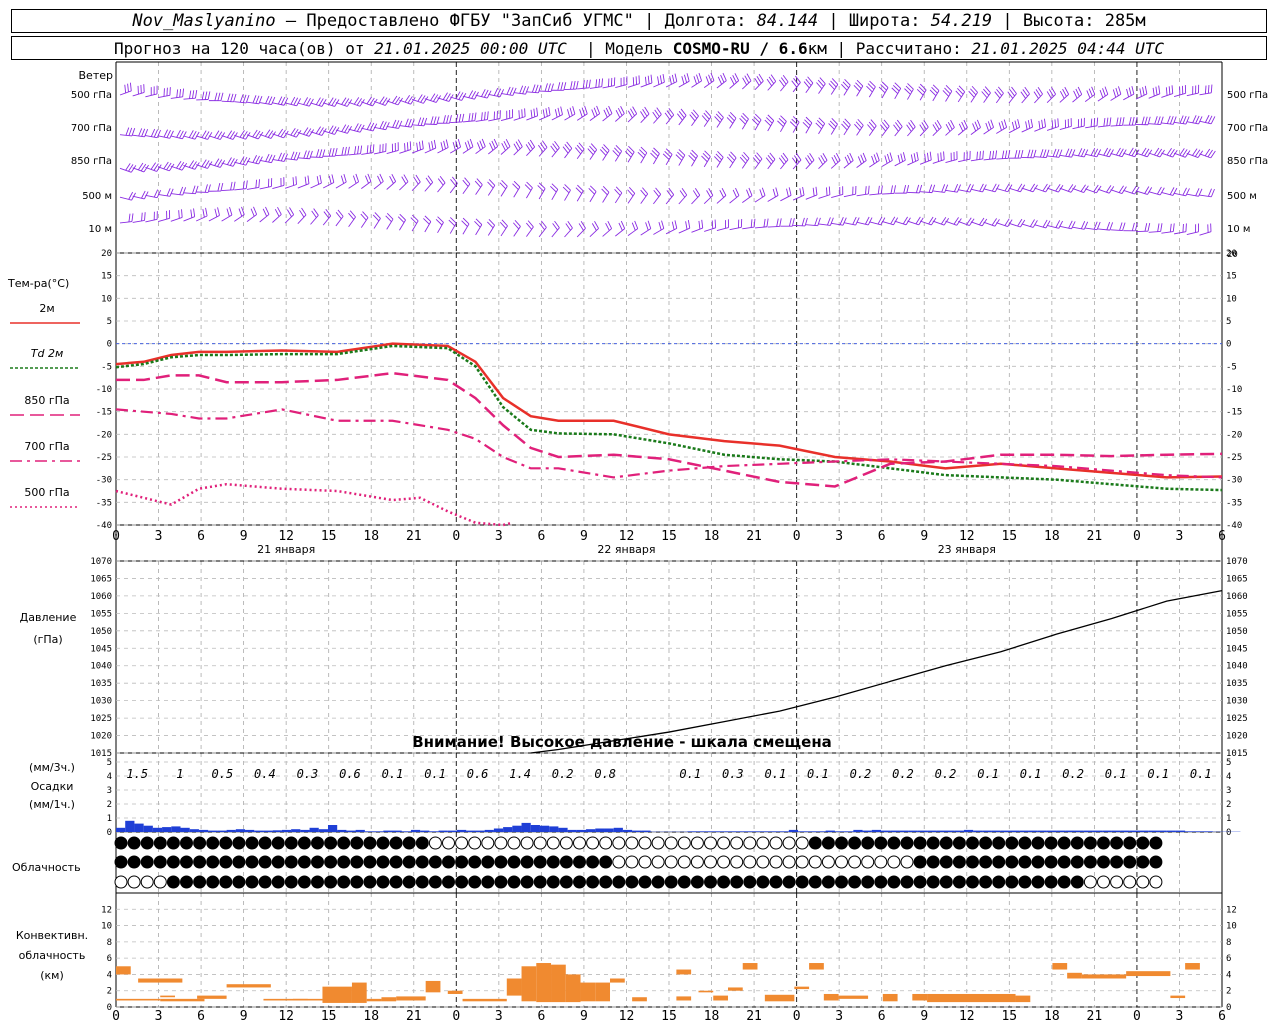  What do you see at coordinates (1116, 774) in the screenshot?
I see `precip-3h-label: 0.1` at bounding box center [1116, 774].